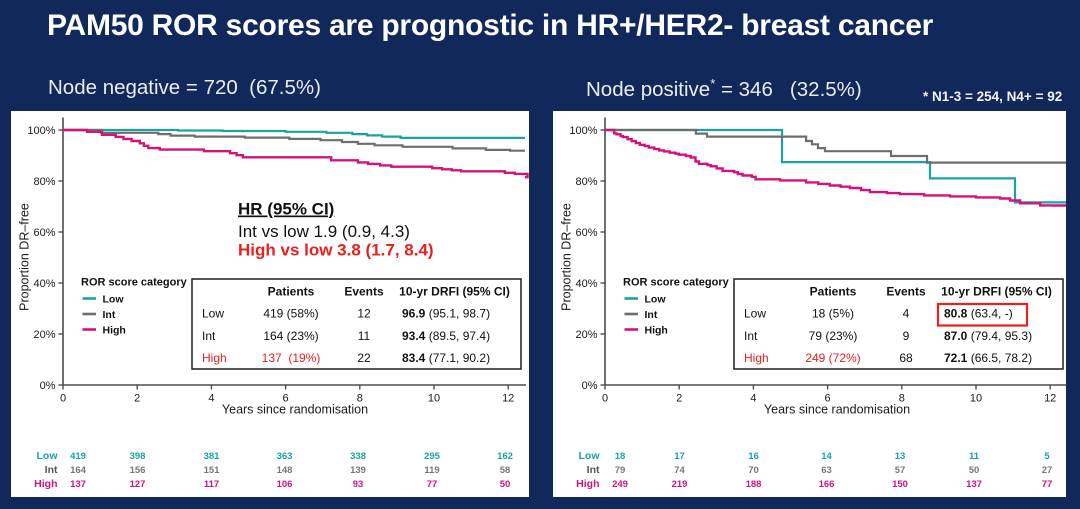 The image size is (1080, 509). I want to click on svg-text: 419 (58%), so click(290, 314).